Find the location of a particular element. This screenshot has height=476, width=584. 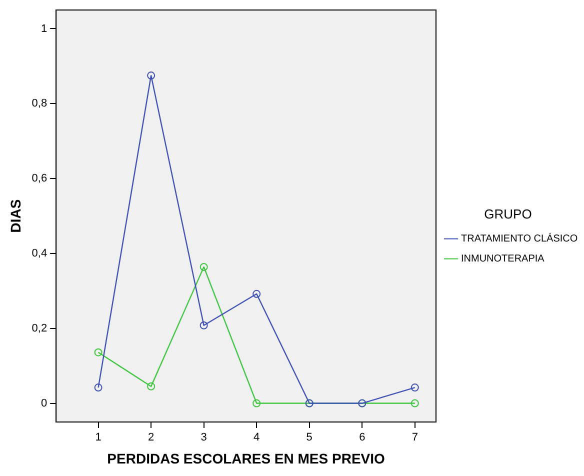

y-tick-label: 1 is located at coordinates (44, 28).